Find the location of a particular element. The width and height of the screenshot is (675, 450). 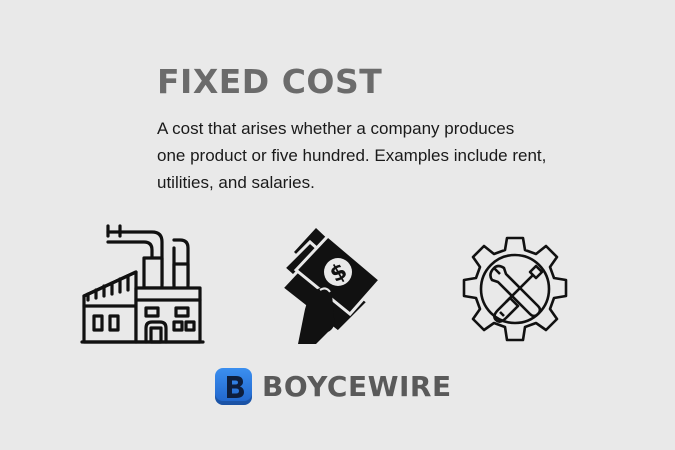

logo-b-icon is located at coordinates (235, 387).